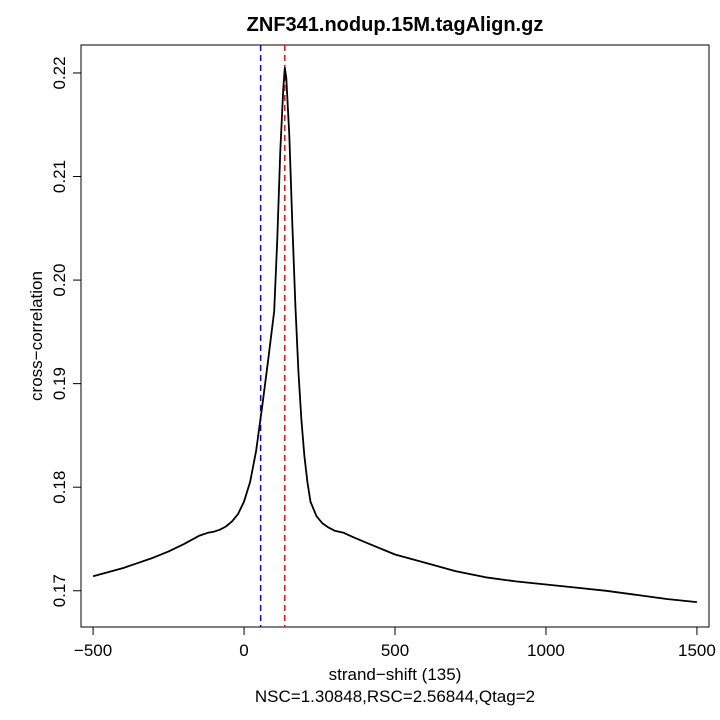 Image resolution: width=720 pixels, height=720 pixels. What do you see at coordinates (697, 650) in the screenshot?
I see `x-tick-label: 1500` at bounding box center [697, 650].